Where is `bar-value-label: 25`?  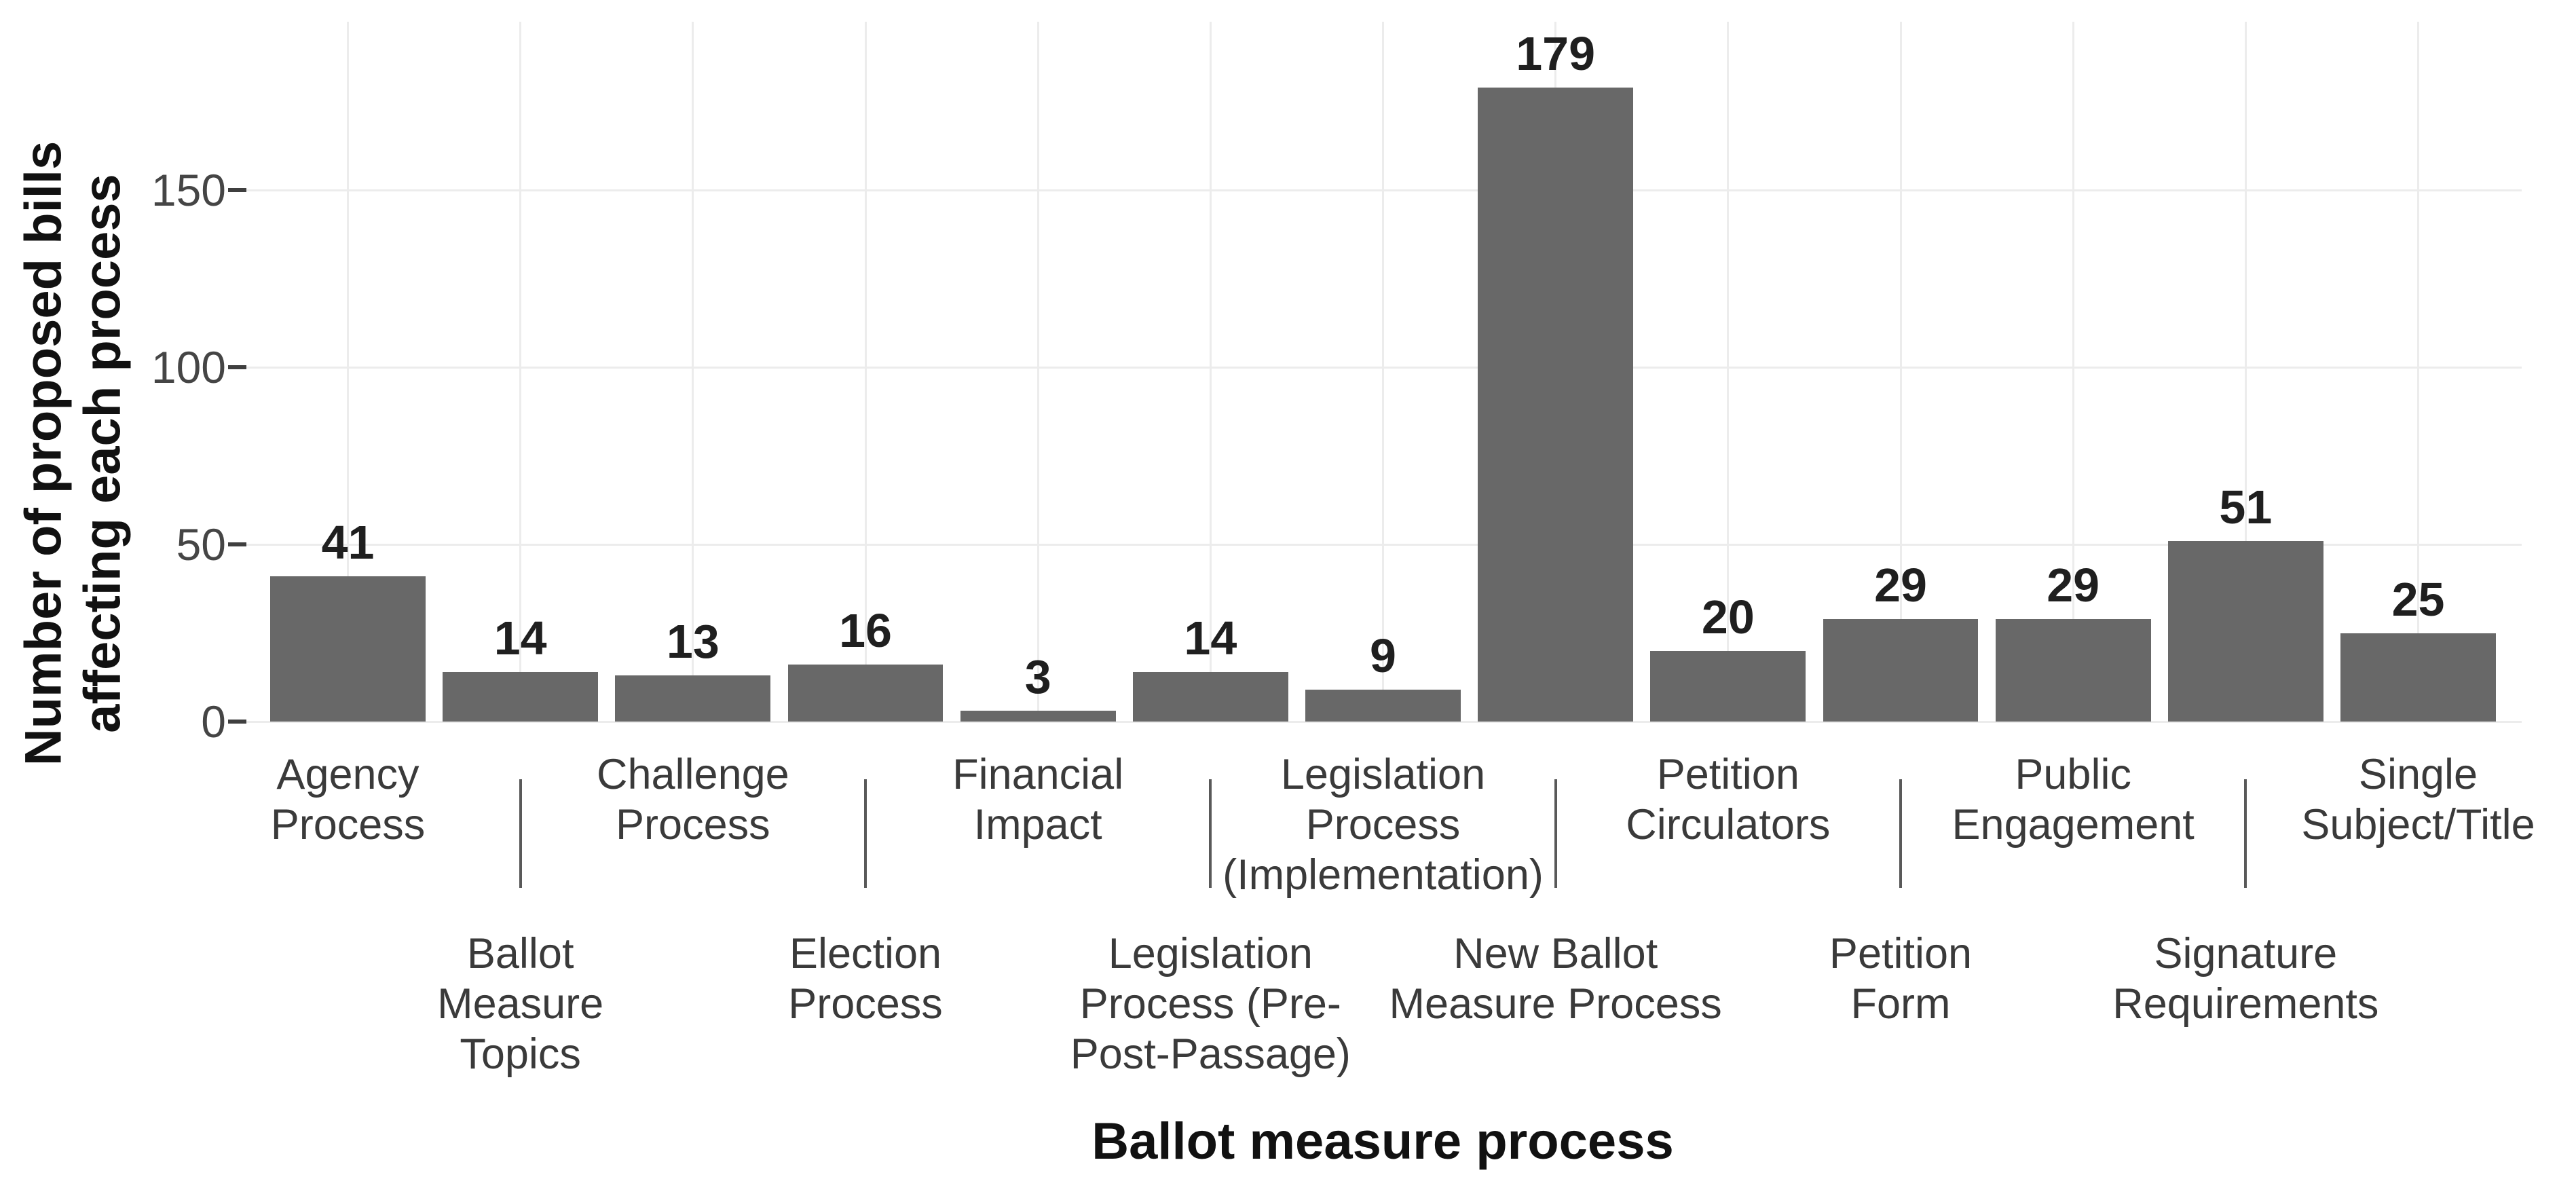
bar-value-label: 25 is located at coordinates (2418, 599).